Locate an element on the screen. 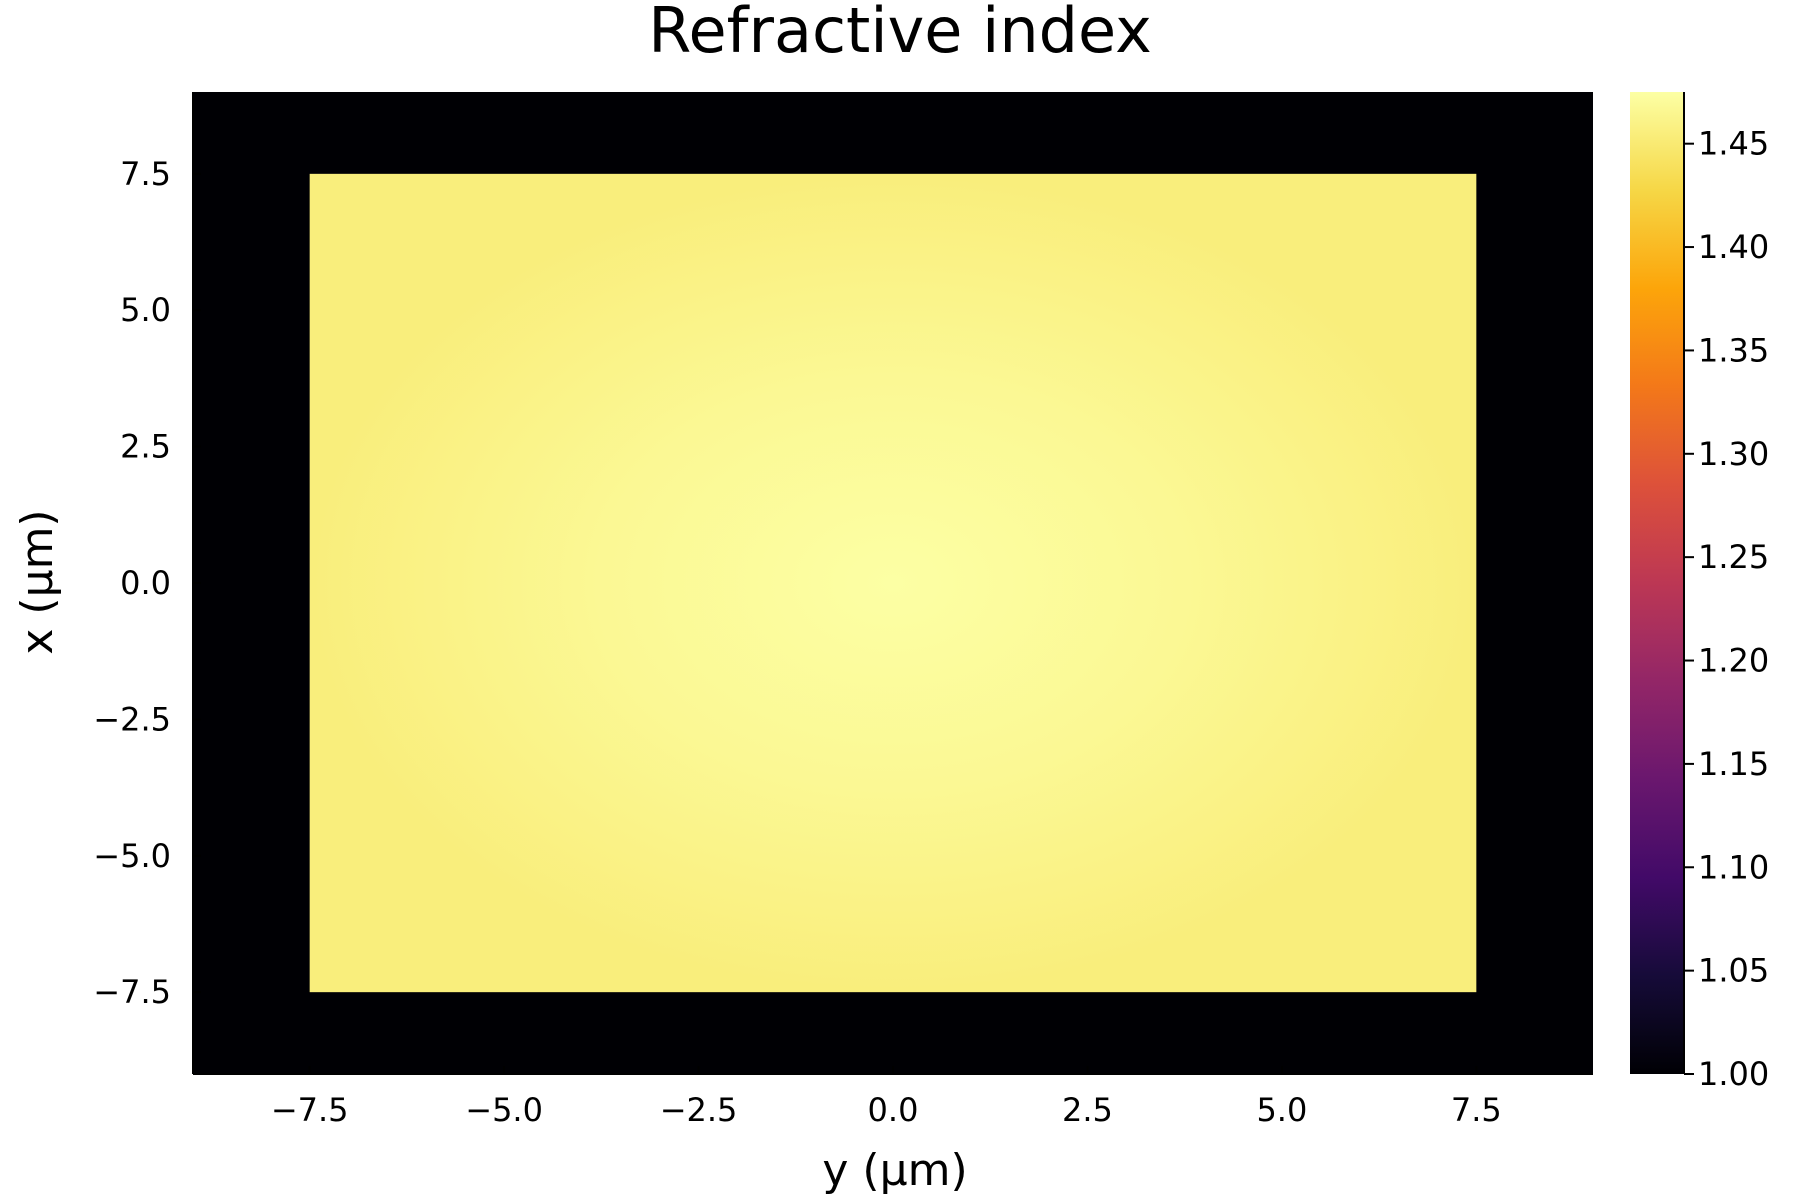 This screenshot has width=1800, height=1200. y-tick-label: 7.5 is located at coordinates (145, 174).